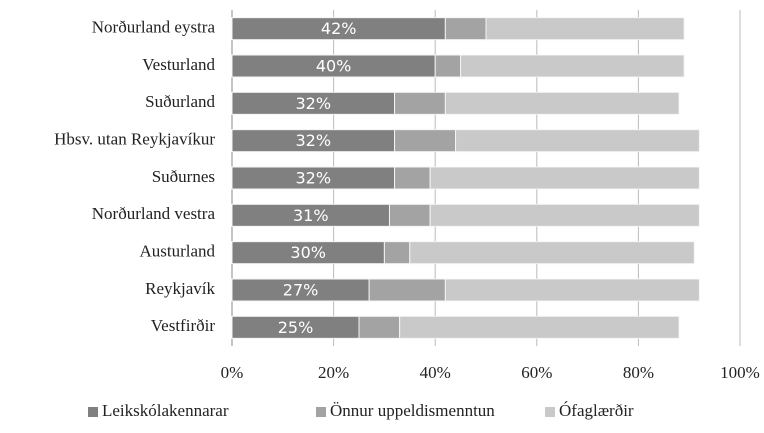  I want to click on value-label: 31%, so click(311, 215).